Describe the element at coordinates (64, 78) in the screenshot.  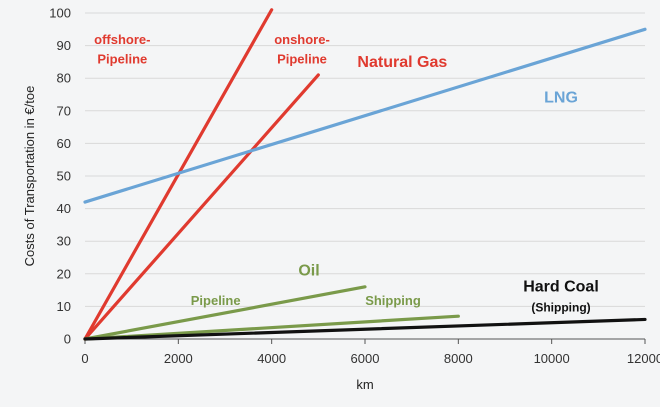
I see `y-tick-label: 80` at that location.